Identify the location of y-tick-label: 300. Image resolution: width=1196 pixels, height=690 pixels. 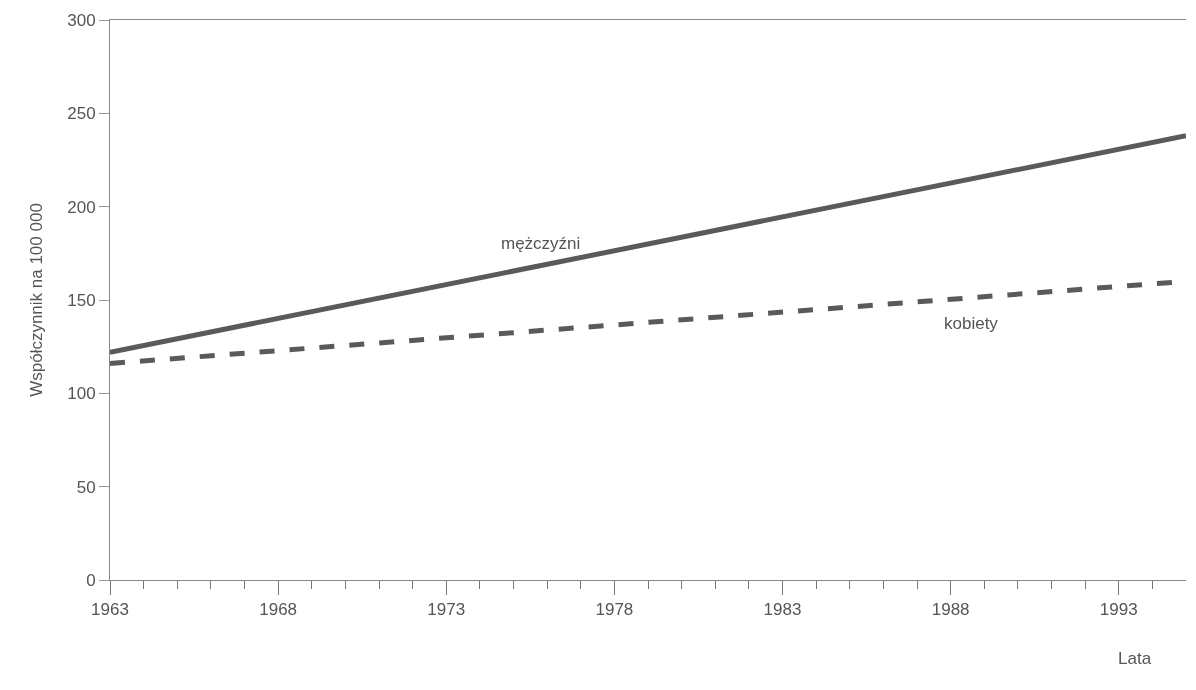
(81, 20).